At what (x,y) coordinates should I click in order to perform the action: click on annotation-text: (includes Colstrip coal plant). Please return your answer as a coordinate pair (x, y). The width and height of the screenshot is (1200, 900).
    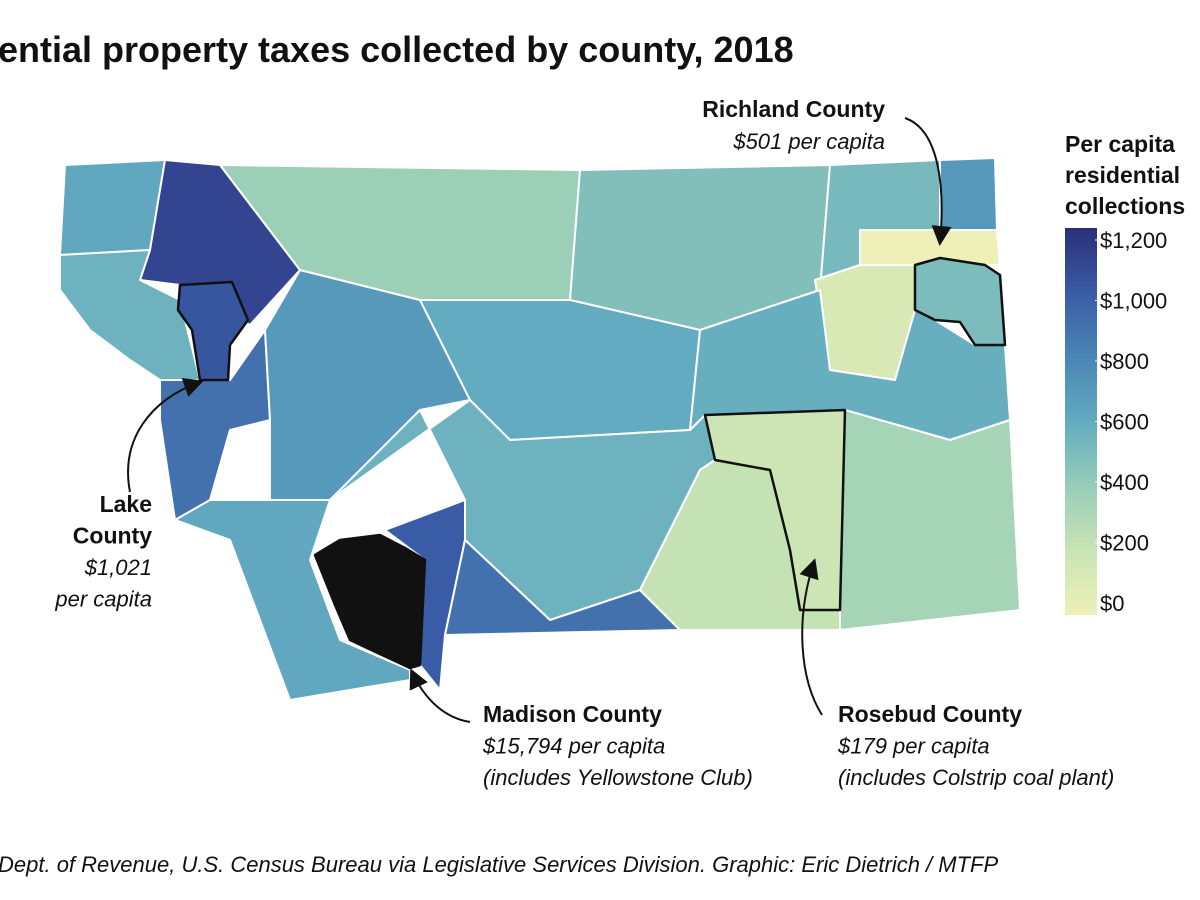
    Looking at the image, I should click on (976, 777).